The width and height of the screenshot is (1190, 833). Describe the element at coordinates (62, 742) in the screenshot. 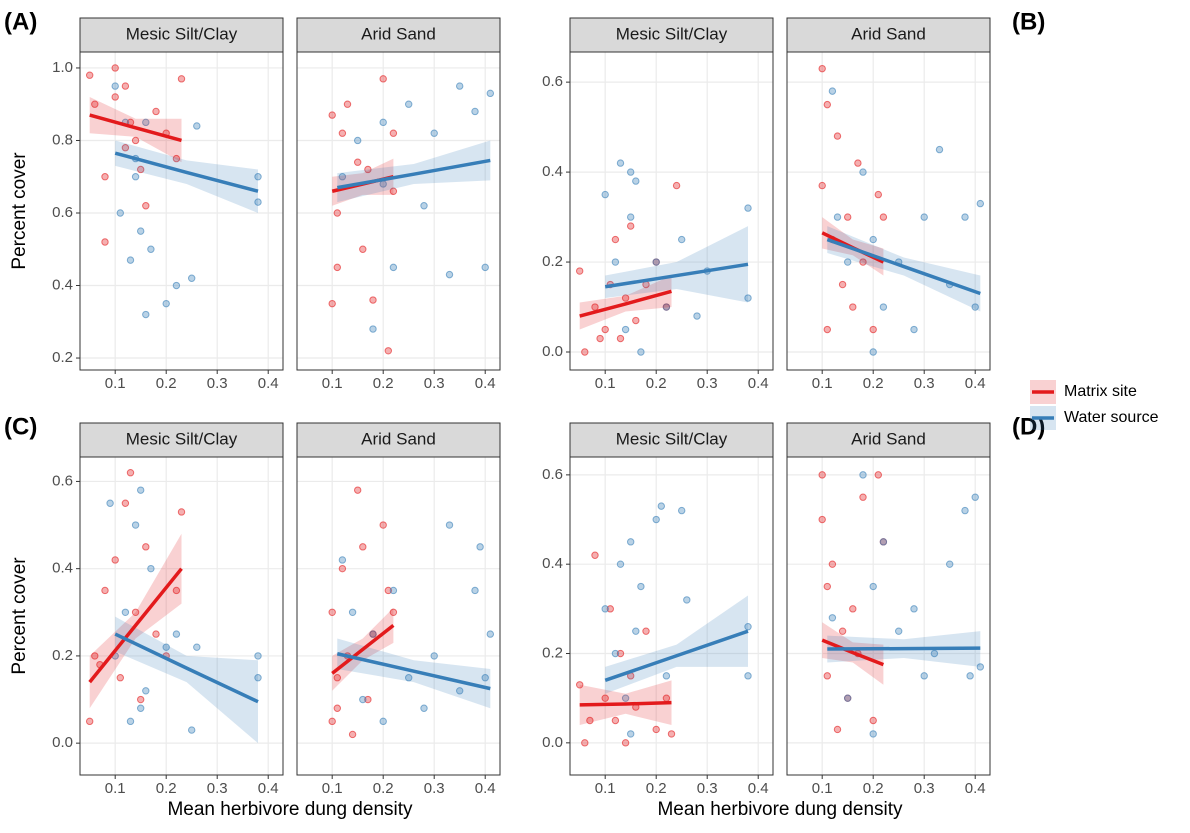

I see `y-tick-label: 0.0` at that location.